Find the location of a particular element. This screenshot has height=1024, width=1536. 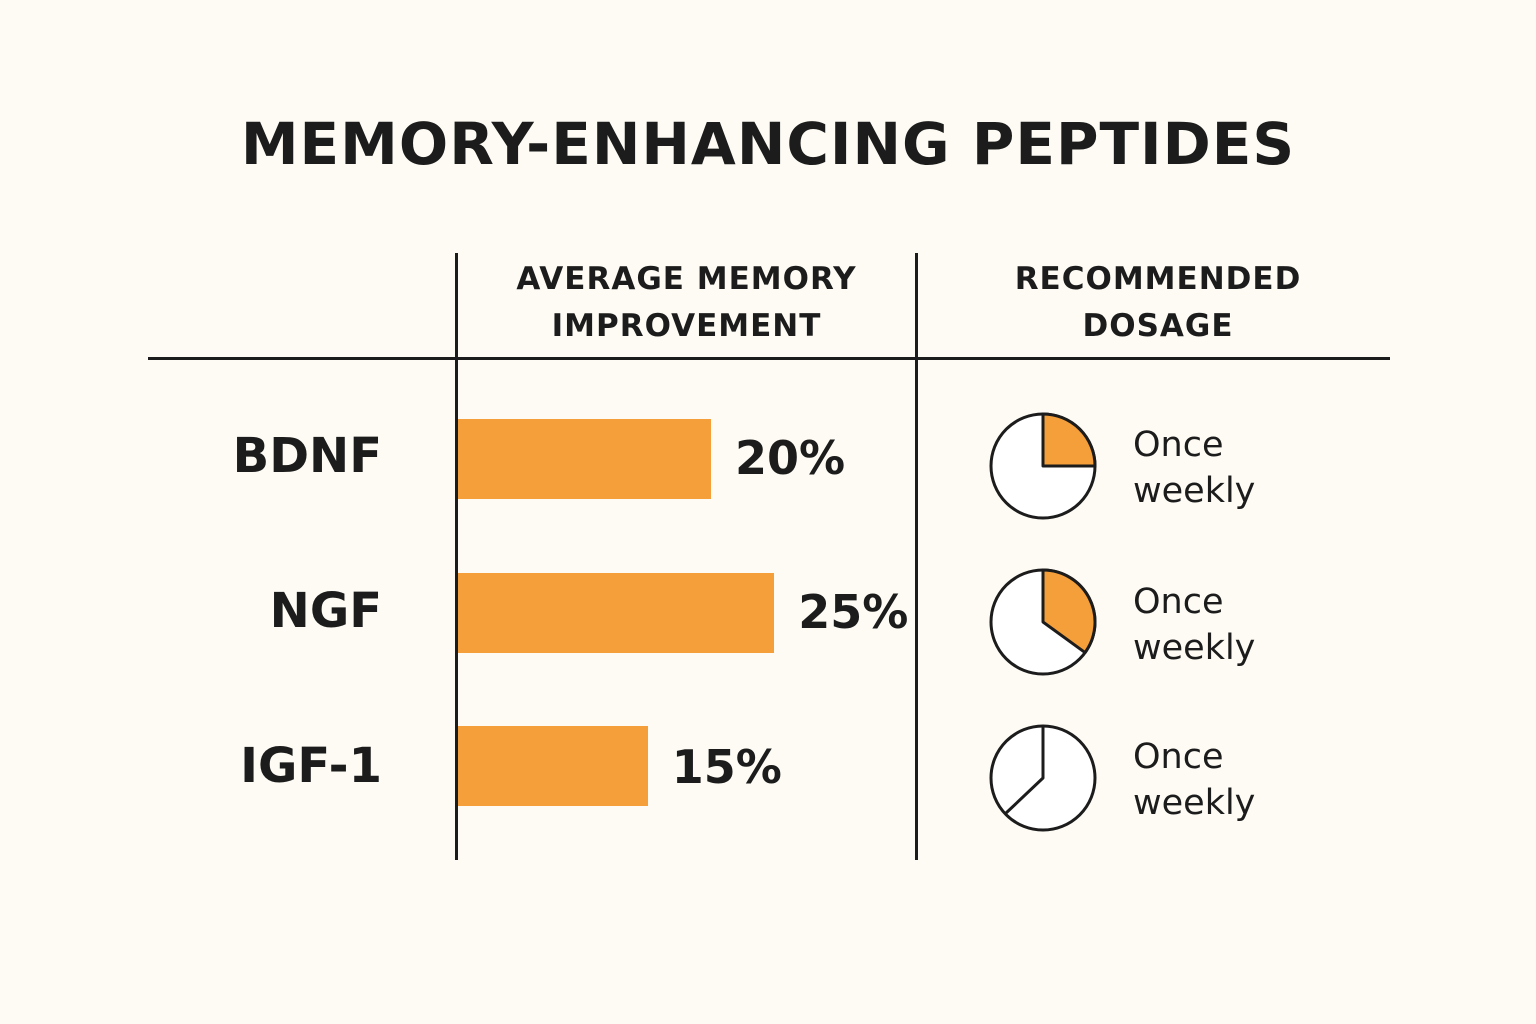

dosage-pie-igf-1-icon is located at coordinates (1043, 778).